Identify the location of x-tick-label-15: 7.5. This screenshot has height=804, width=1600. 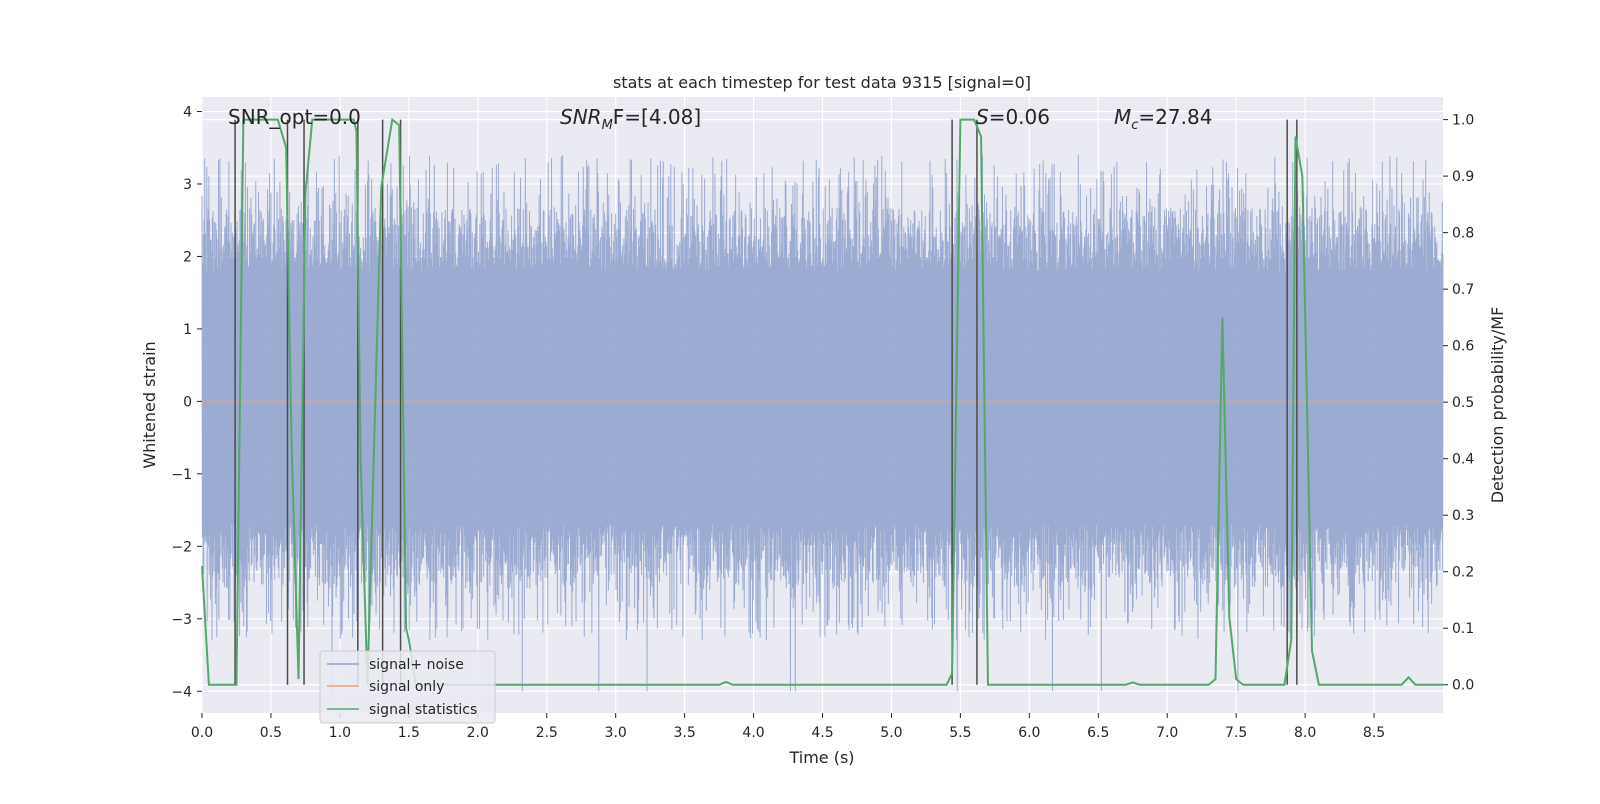
(1236, 733).